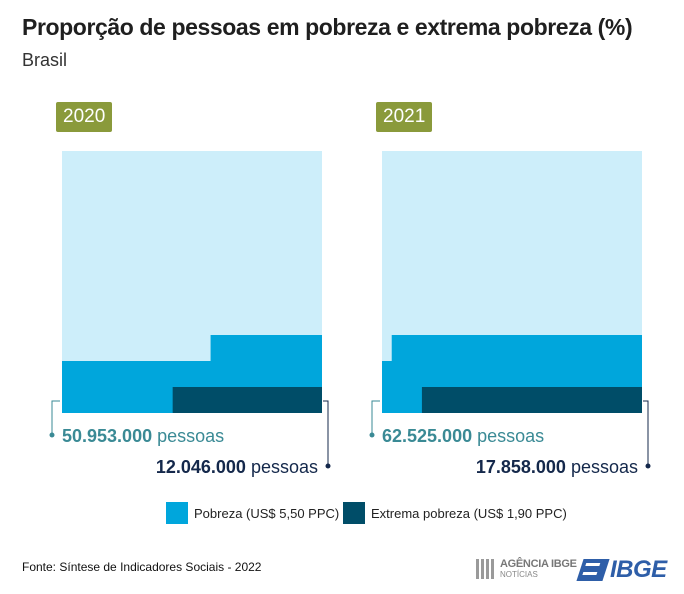  I want to click on pobreza-dot-2020, so click(52, 435).